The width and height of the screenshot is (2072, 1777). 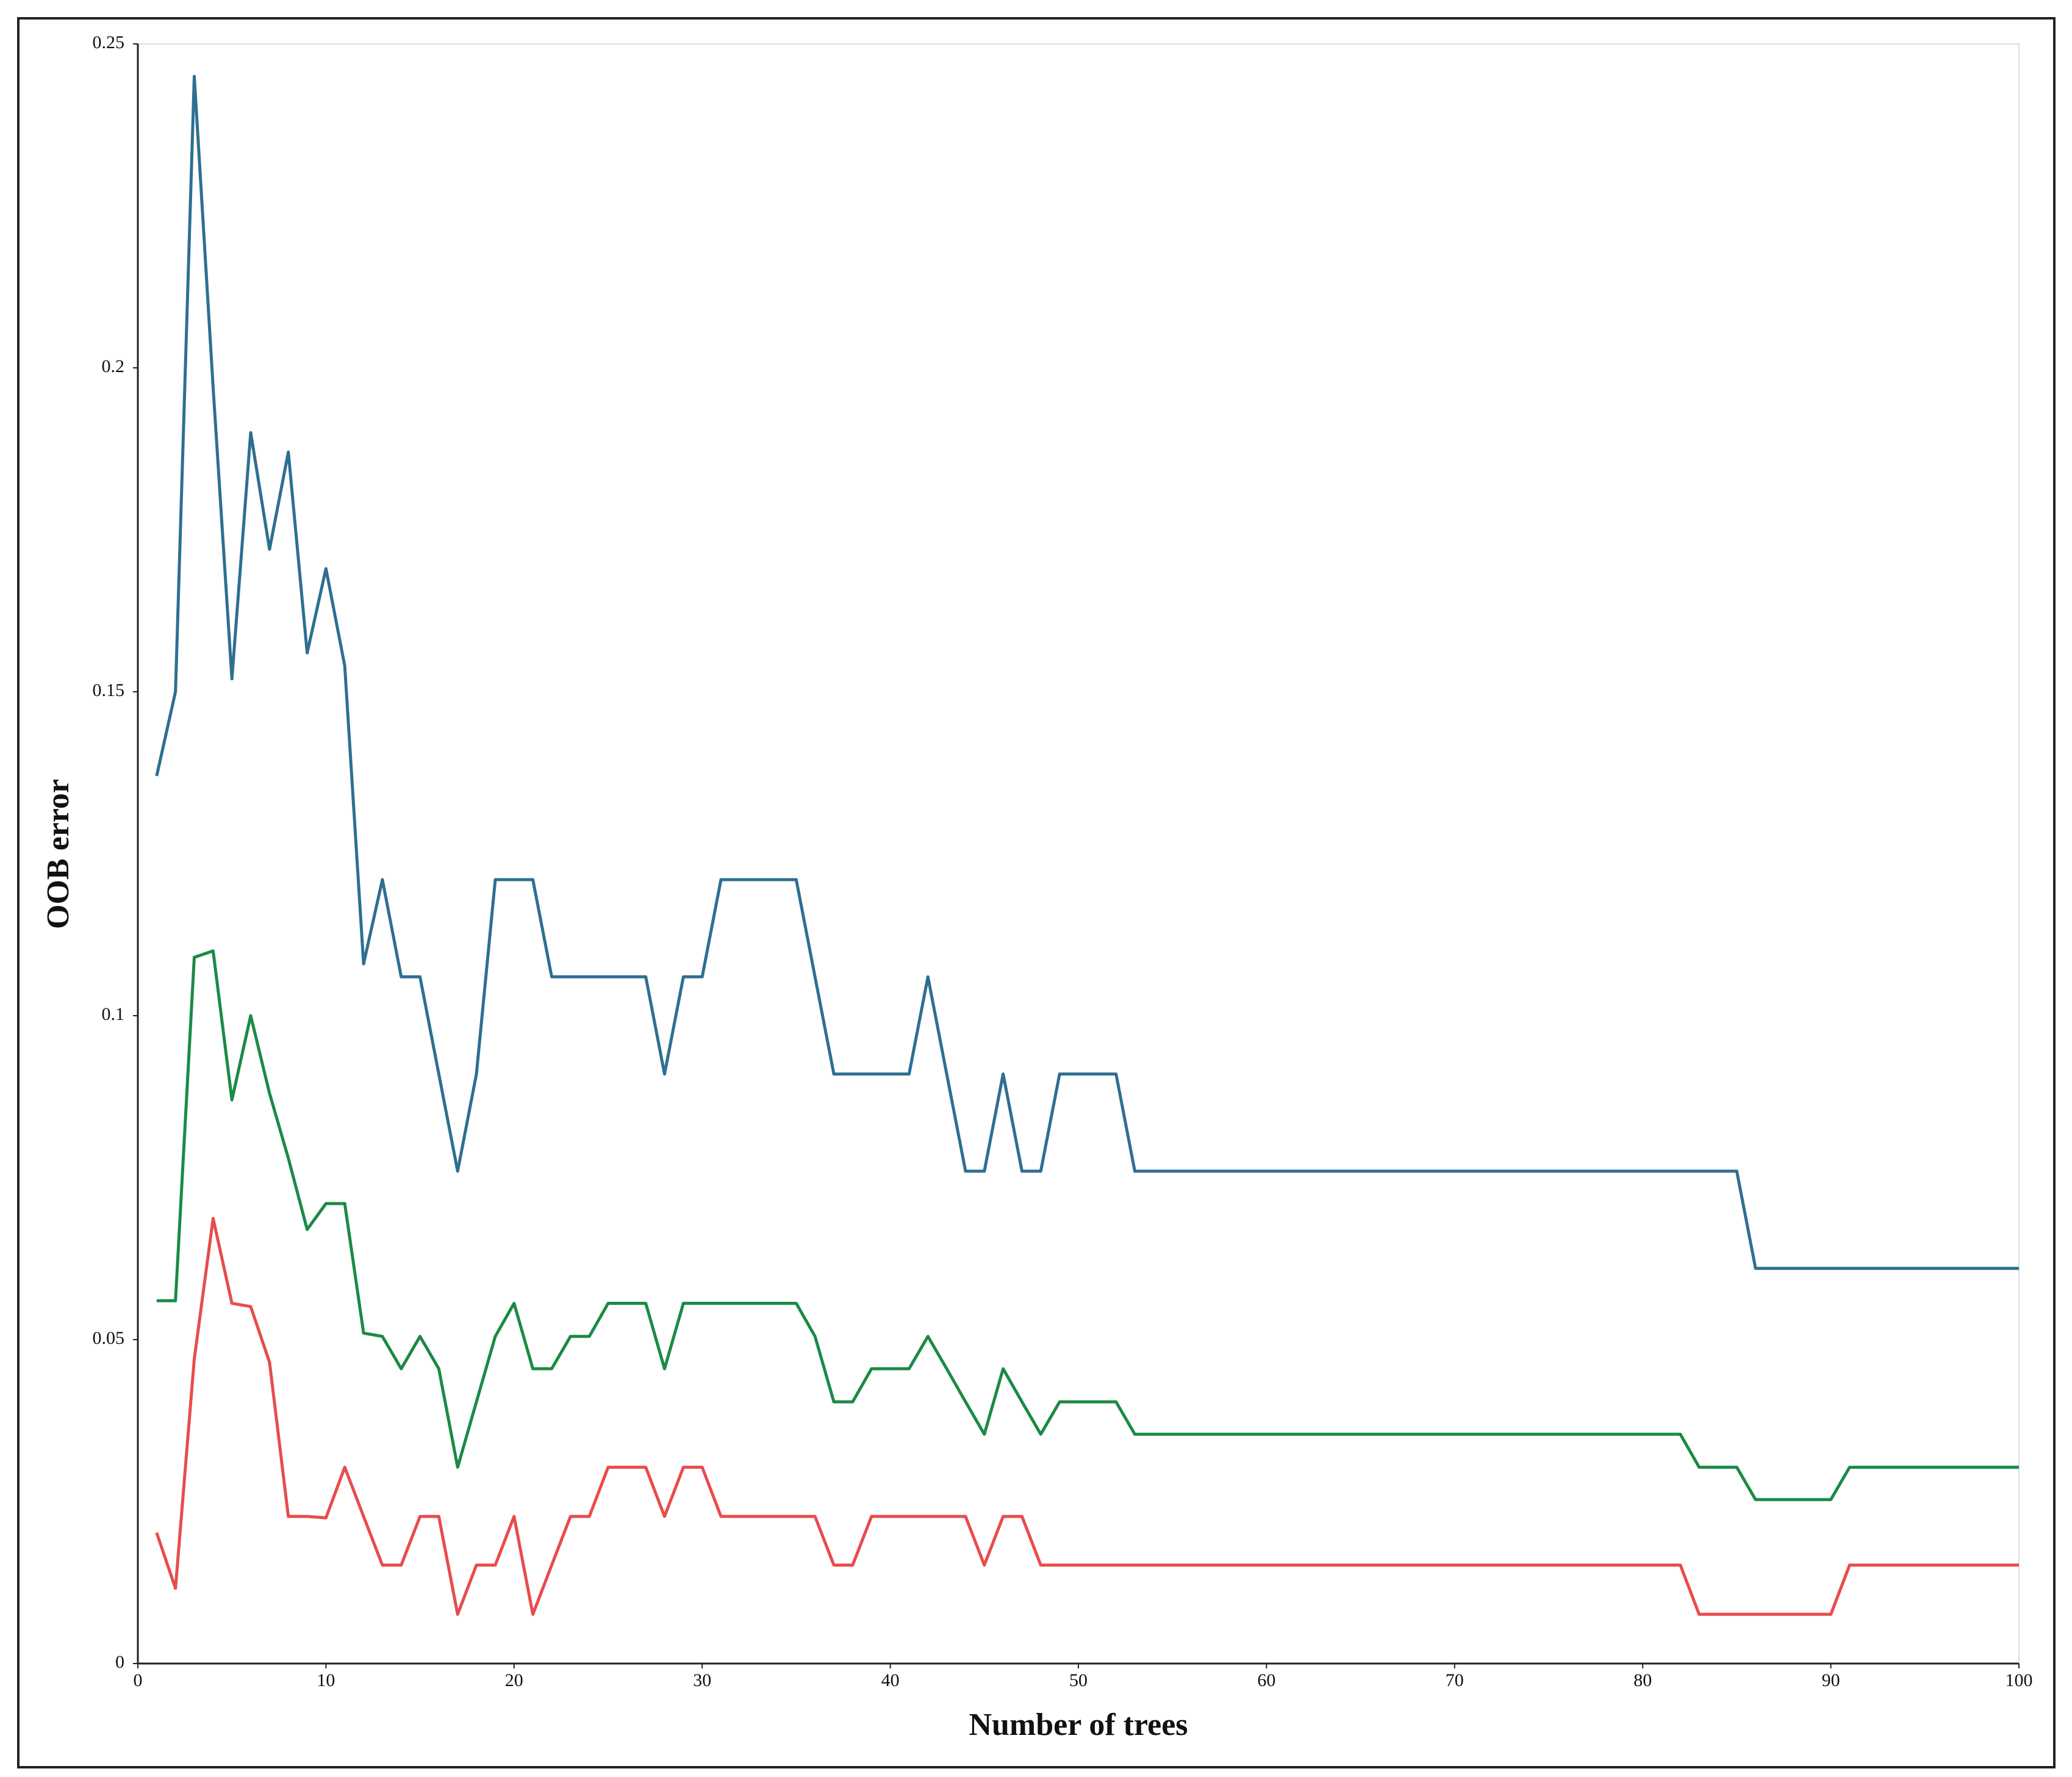 What do you see at coordinates (2019, 1680) in the screenshot?
I see `x-tick-label: 100` at bounding box center [2019, 1680].